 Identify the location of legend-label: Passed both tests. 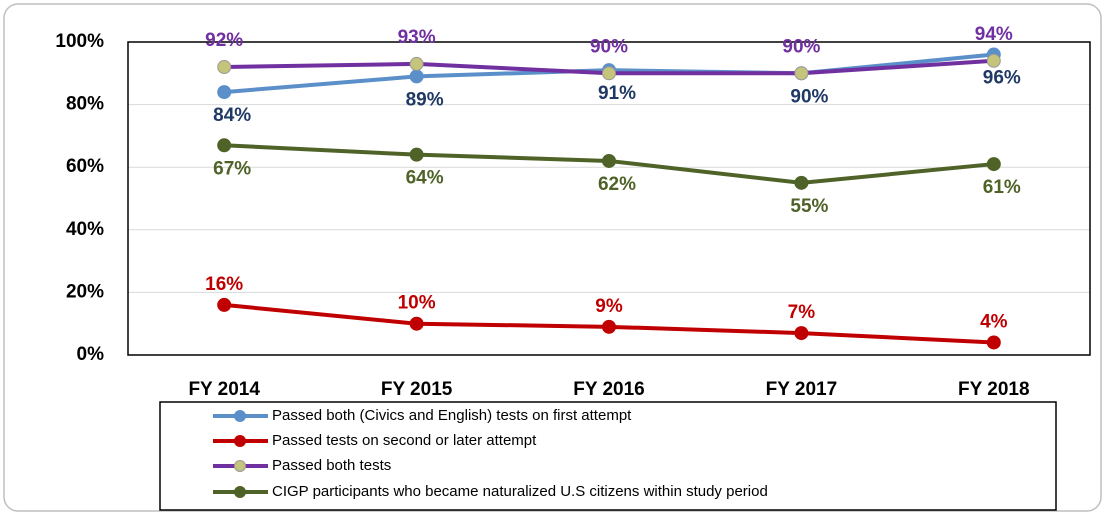
(331, 465).